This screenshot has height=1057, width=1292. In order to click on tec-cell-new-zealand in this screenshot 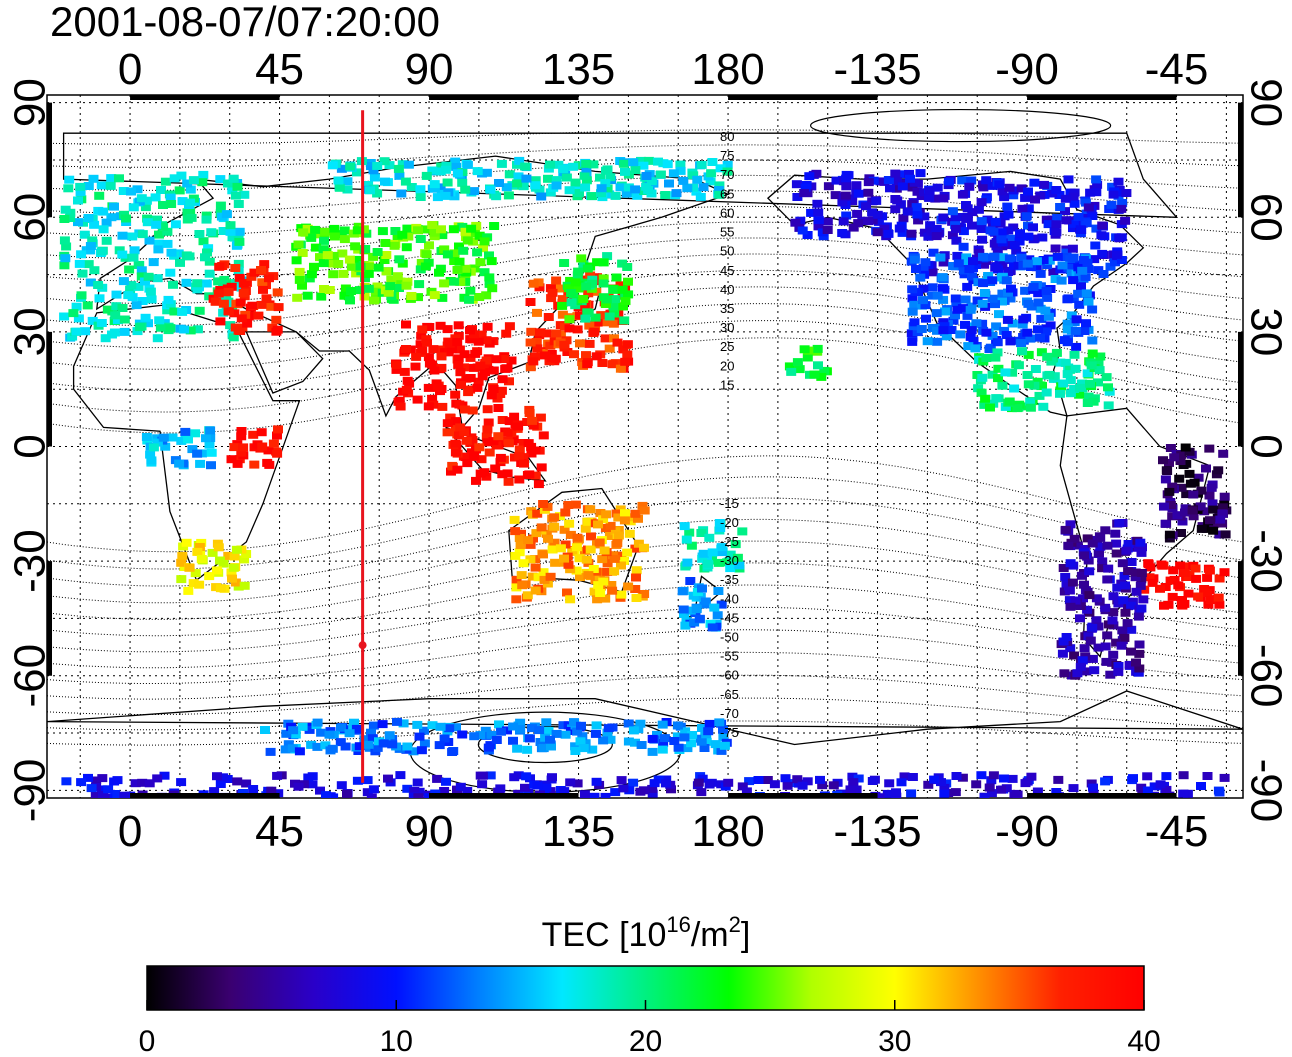, I will do `click(702, 588)`.